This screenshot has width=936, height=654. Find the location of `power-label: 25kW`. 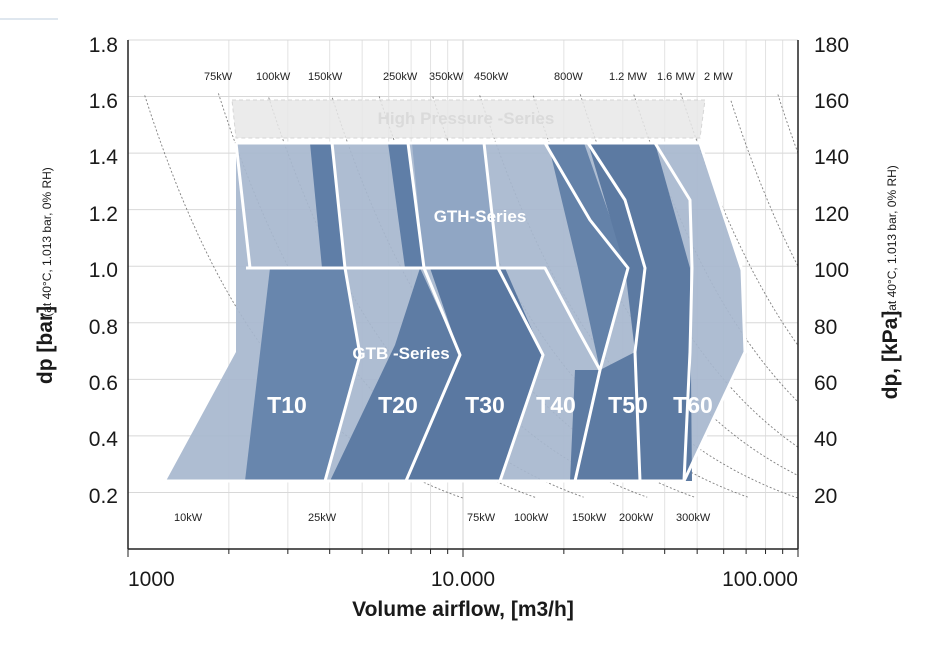

power-label: 25kW is located at coordinates (322, 518).